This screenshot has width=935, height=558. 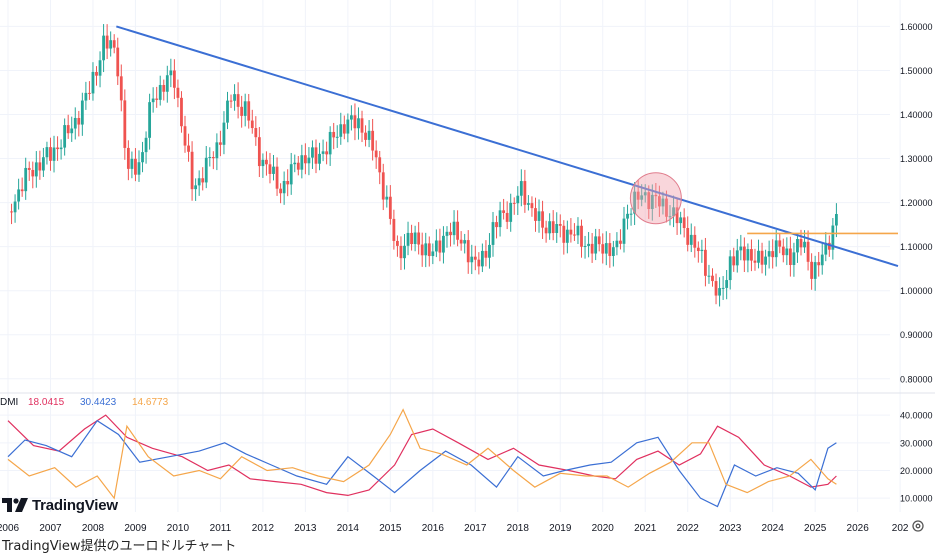 What do you see at coordinates (815, 528) in the screenshot?
I see `time-axis-label: 2025` at bounding box center [815, 528].